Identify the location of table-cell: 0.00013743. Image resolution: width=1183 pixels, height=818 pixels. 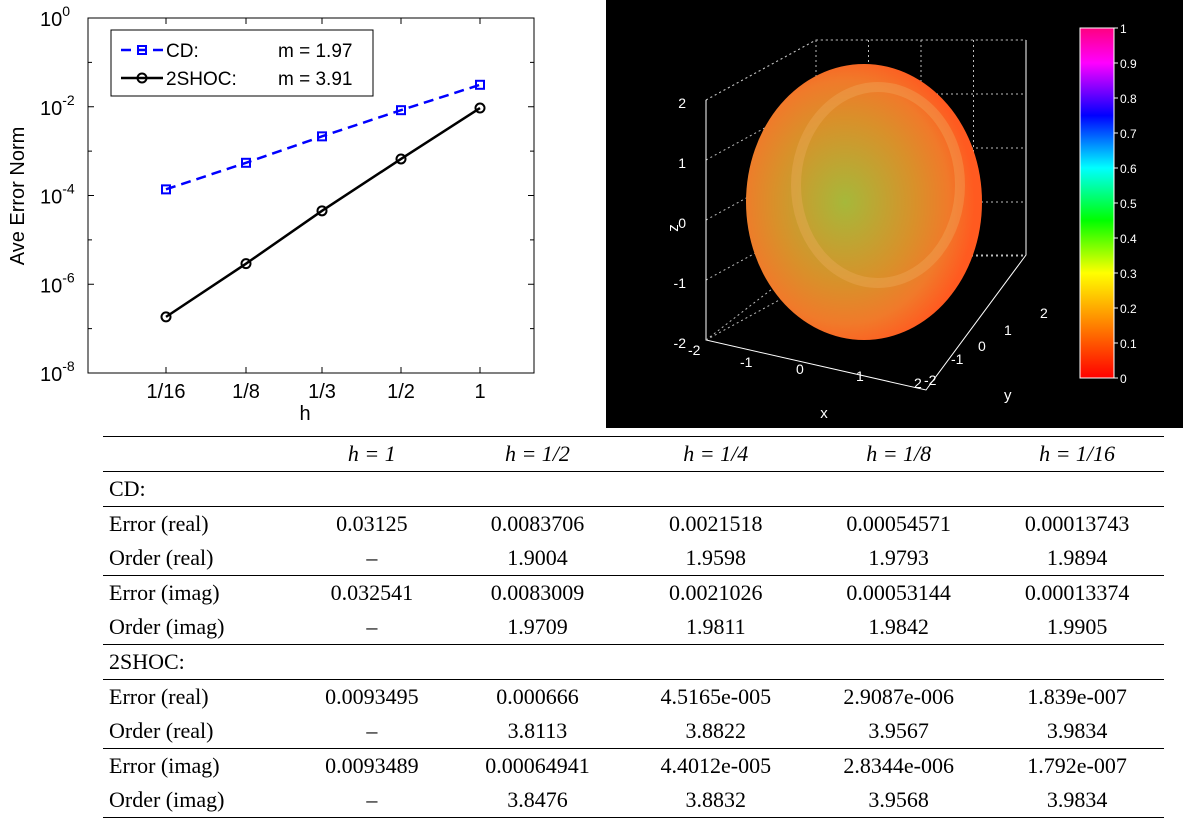
(1077, 523).